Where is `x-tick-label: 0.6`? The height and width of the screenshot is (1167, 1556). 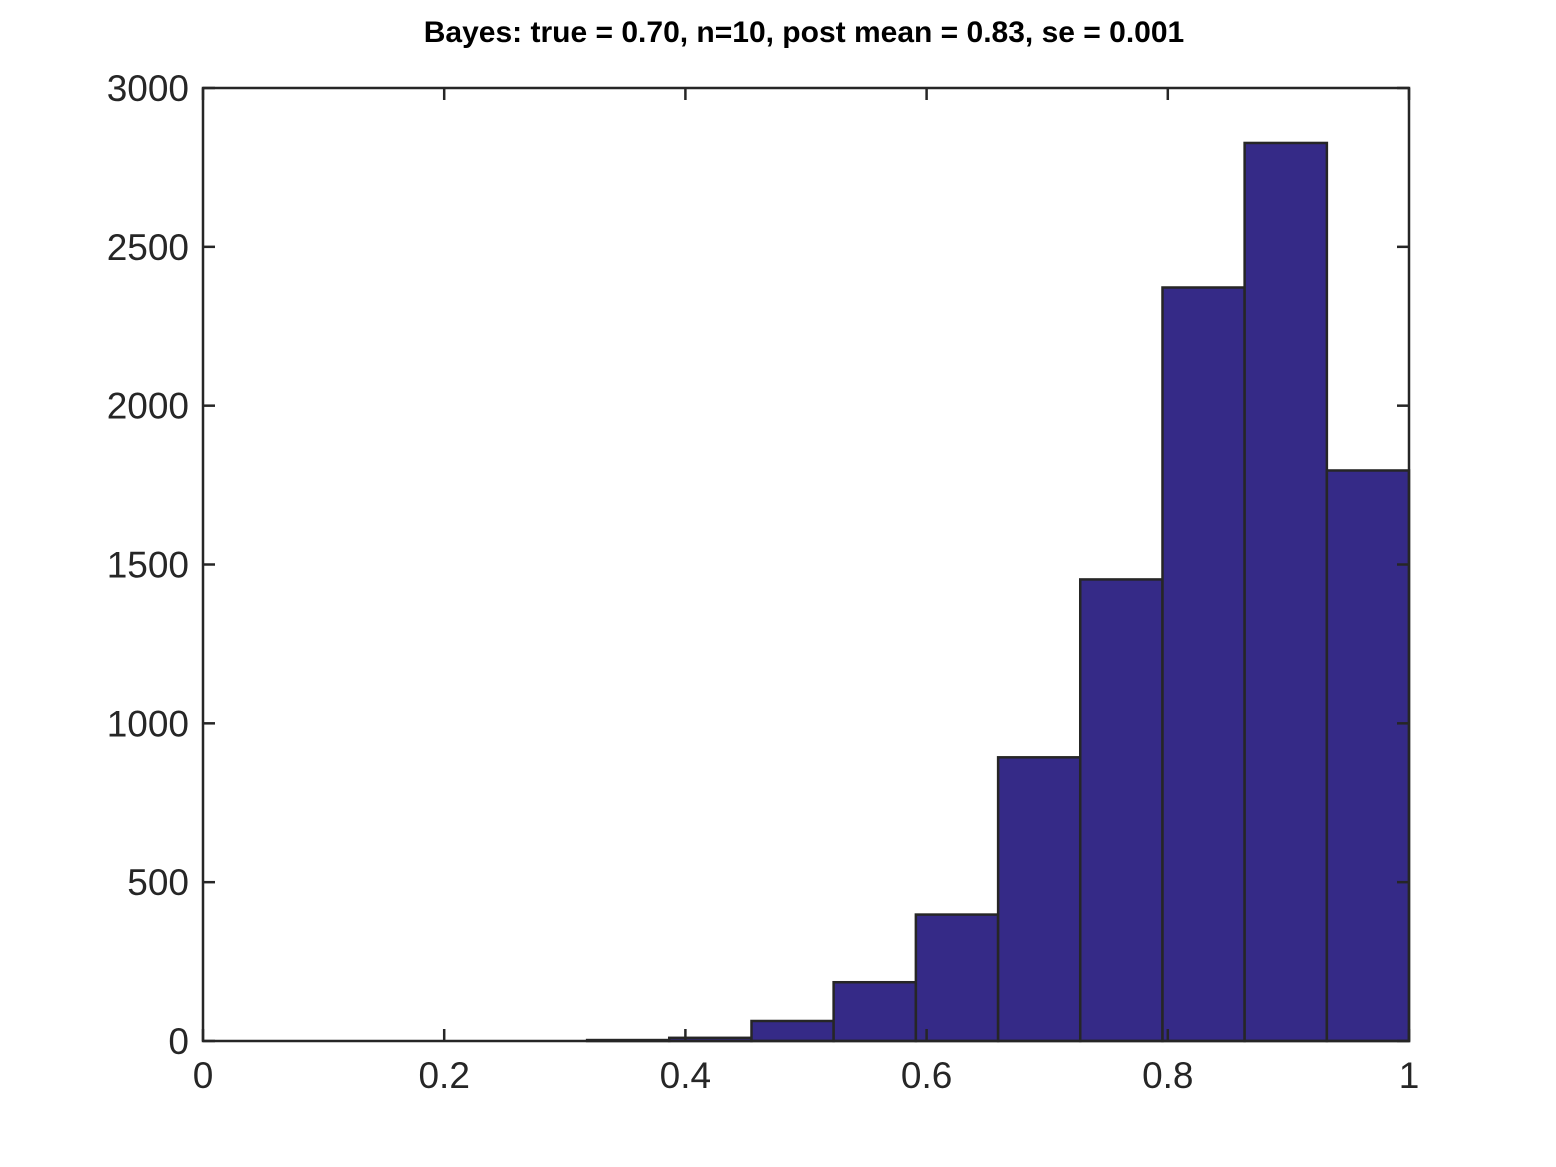
x-tick-label: 0.6 is located at coordinates (926, 1075).